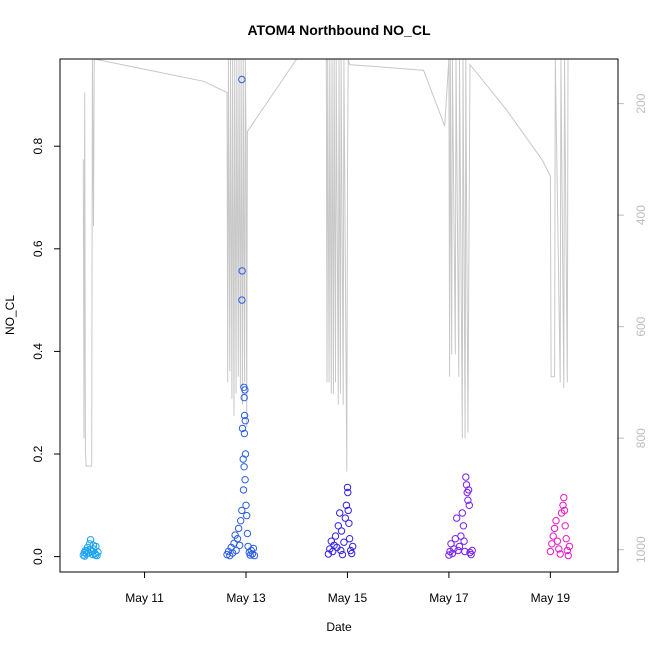  What do you see at coordinates (38, 248) in the screenshot?
I see `y-tick-label: 0.6` at bounding box center [38, 248].